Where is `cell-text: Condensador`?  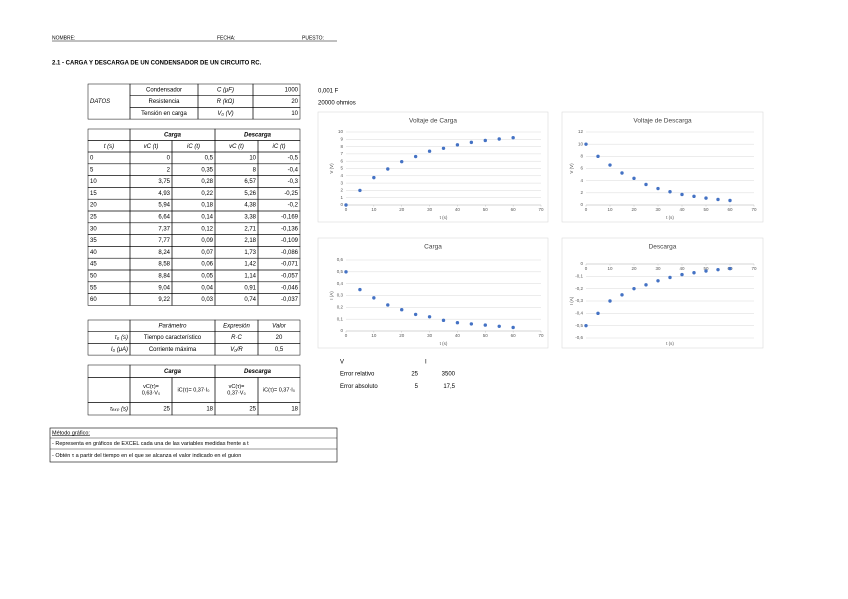 cell-text: Condensador is located at coordinates (164, 90).